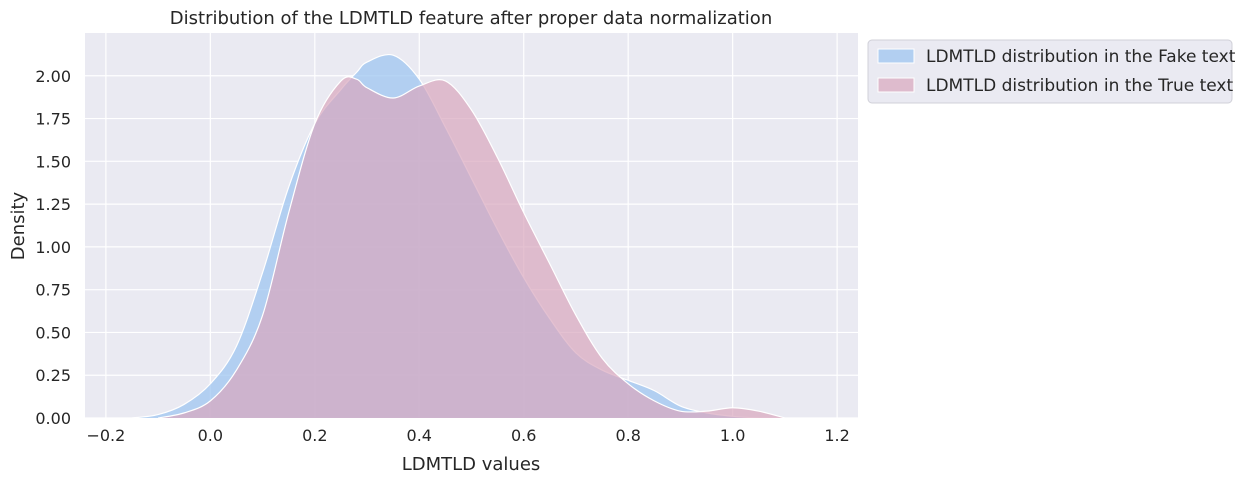 This screenshot has height=488, width=1242. What do you see at coordinates (210, 435) in the screenshot?
I see `x-tick-label: 0.0` at bounding box center [210, 435].